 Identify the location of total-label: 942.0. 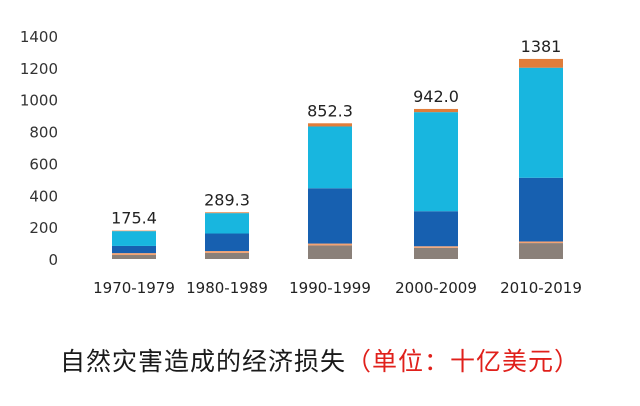
(436, 96).